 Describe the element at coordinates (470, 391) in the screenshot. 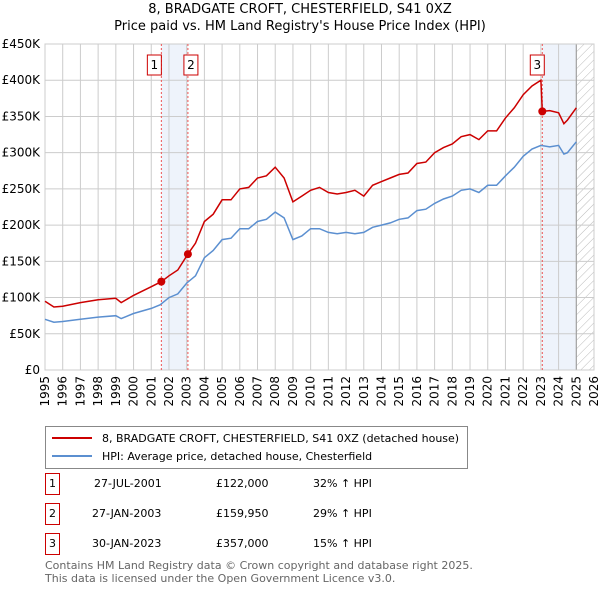

I see `x-tick-label: 2019` at that location.